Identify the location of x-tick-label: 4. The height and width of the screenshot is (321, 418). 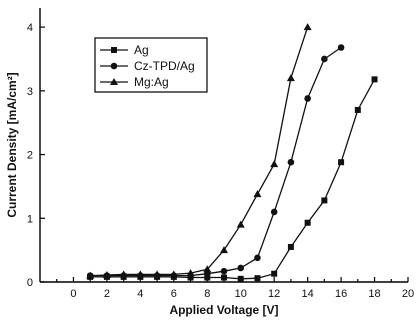
(140, 294).